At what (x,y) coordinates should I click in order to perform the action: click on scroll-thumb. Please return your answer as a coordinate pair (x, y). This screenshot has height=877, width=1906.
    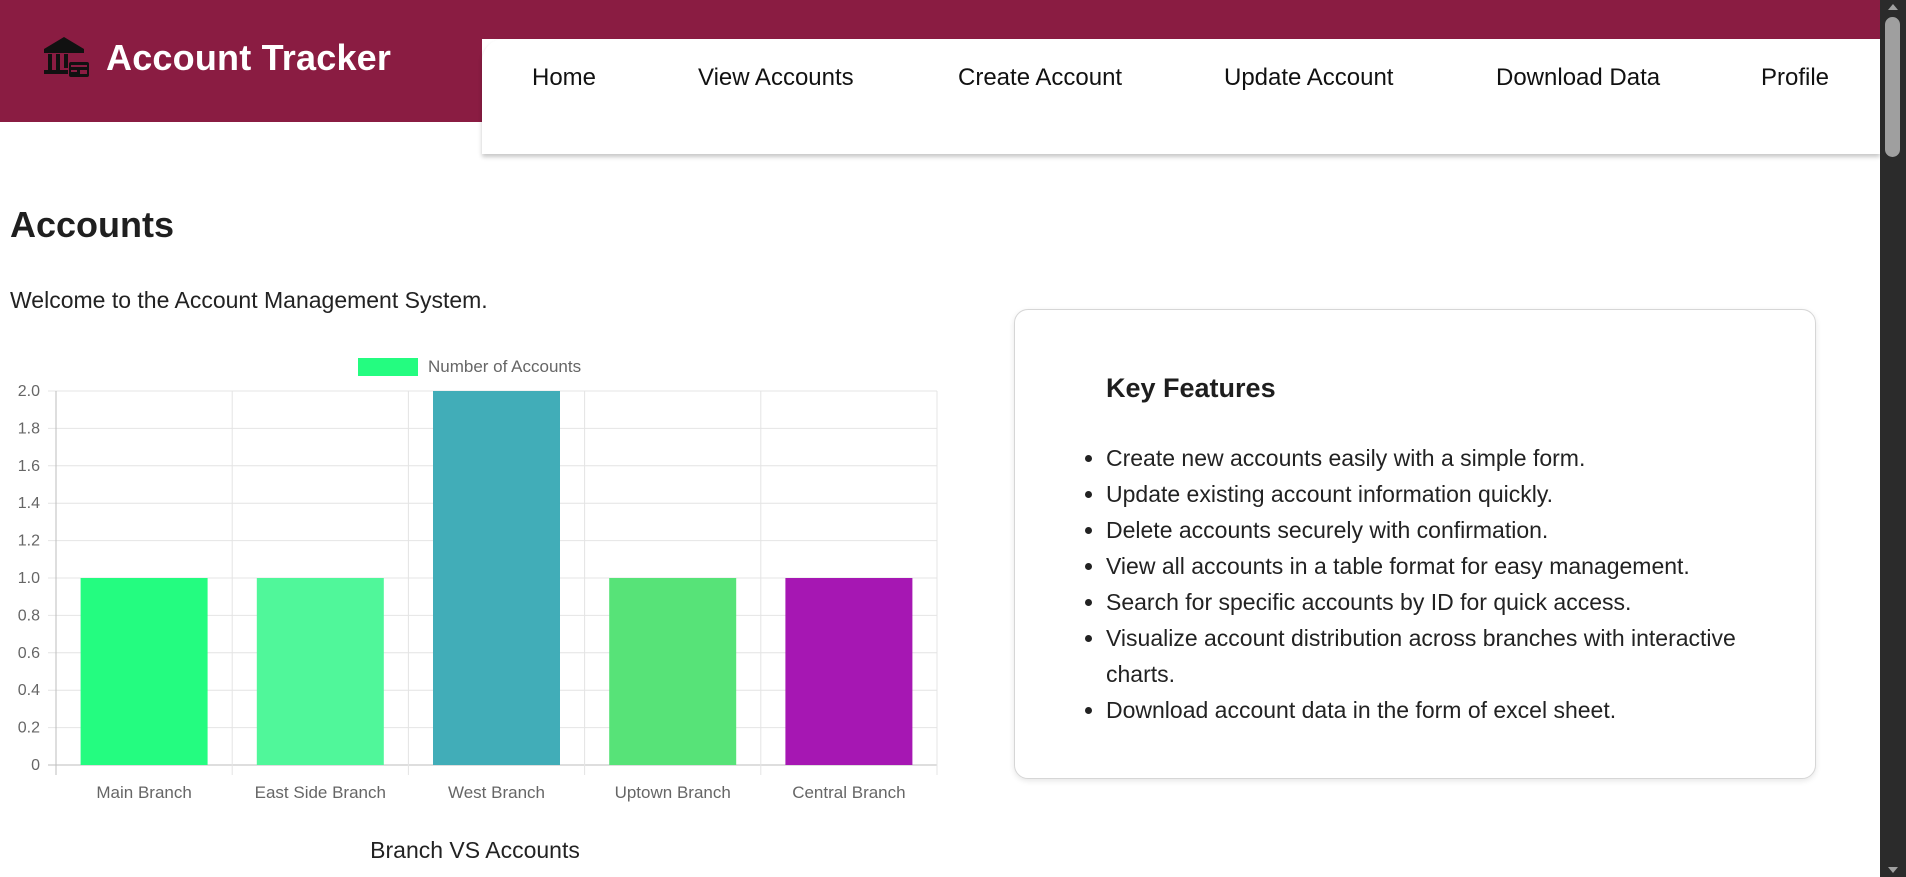
    Looking at the image, I should click on (1892, 87).